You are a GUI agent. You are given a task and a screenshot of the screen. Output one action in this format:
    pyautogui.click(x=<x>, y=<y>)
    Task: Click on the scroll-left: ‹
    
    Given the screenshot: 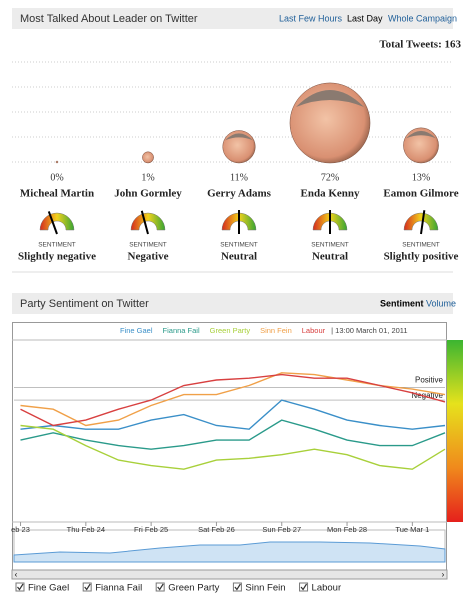 What is the action you would take?
    pyautogui.click(x=16, y=574)
    